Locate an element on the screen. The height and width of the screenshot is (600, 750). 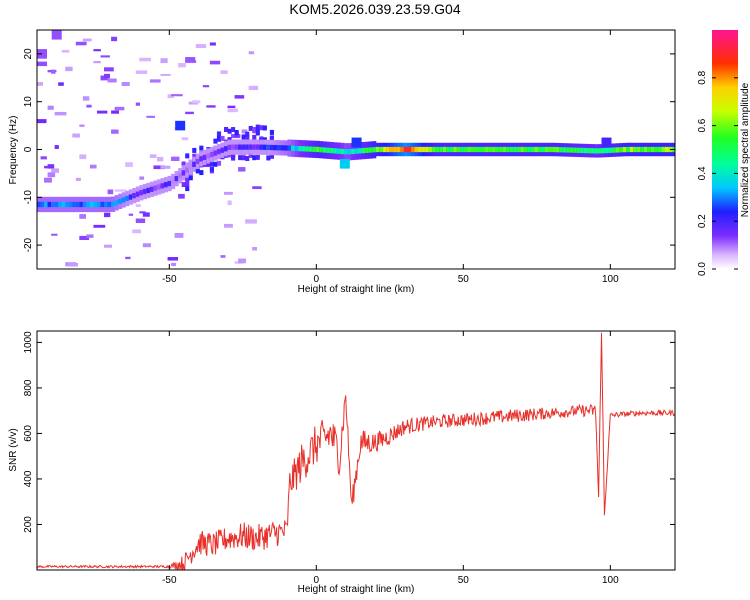
colorbar-tick-label: 0.0 is located at coordinates (702, 269).